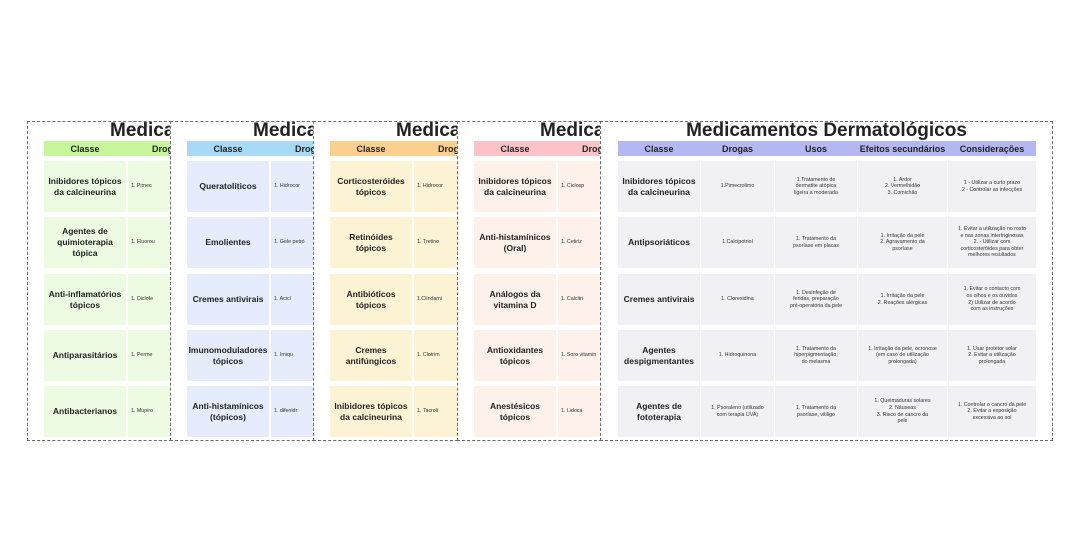 This screenshot has height=540, width=1080. I want to click on drug-cell: 1. Mupiro, so click(152, 411).